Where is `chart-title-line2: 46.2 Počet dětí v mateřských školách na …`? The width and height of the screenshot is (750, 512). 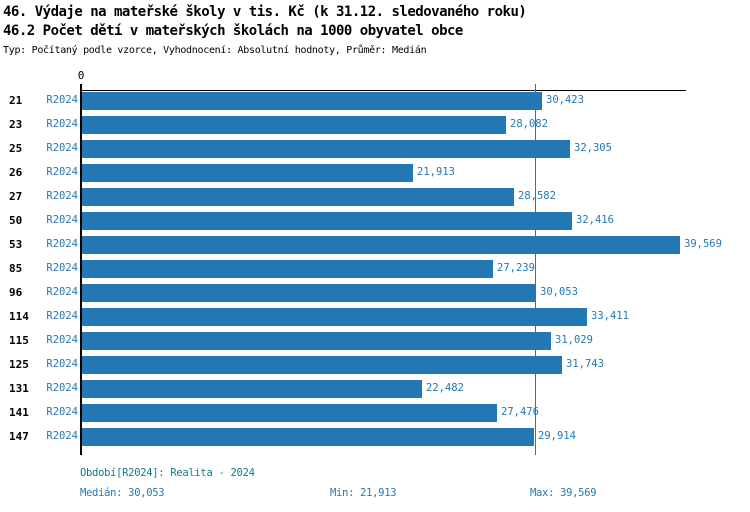
chart-title-line2: 46.2 Počet dětí v mateřských školách na … is located at coordinates (233, 31).